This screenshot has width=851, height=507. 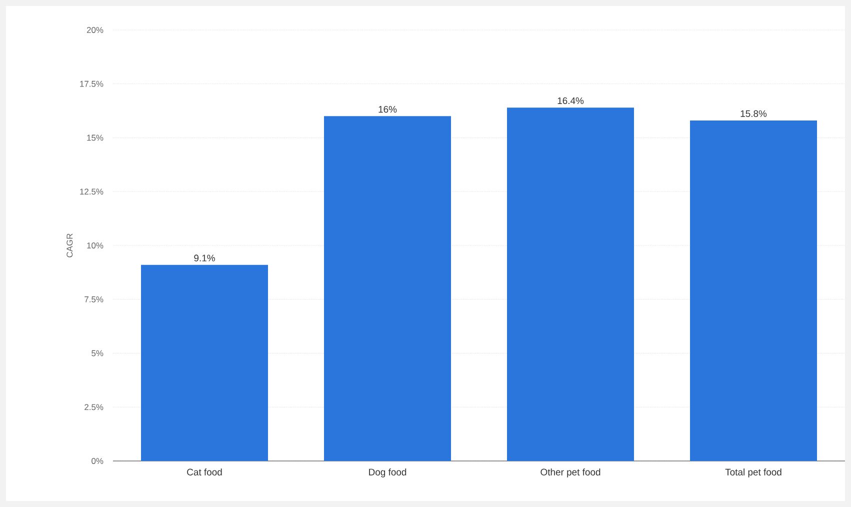 I want to click on x-tick-label: Other pet food, so click(x=570, y=473).